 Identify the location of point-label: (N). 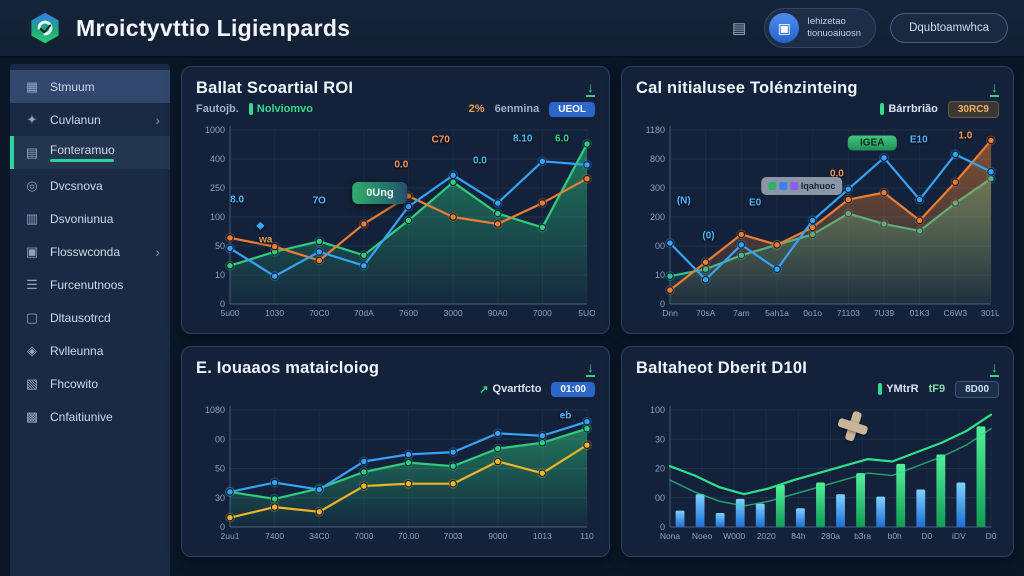
(683, 201).